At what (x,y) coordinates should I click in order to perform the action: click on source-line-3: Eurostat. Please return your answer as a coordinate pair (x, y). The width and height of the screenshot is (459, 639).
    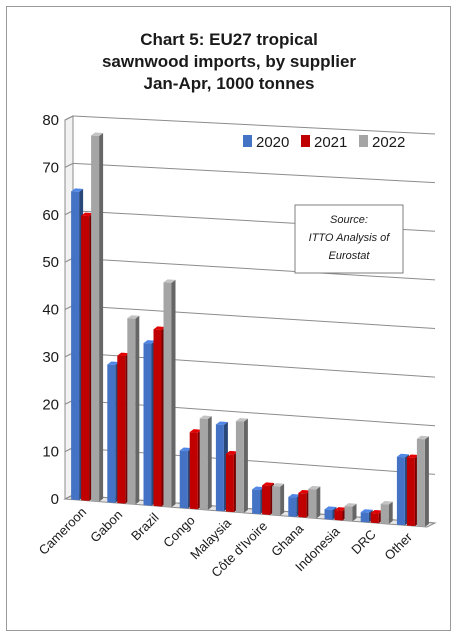
    Looking at the image, I should click on (350, 256).